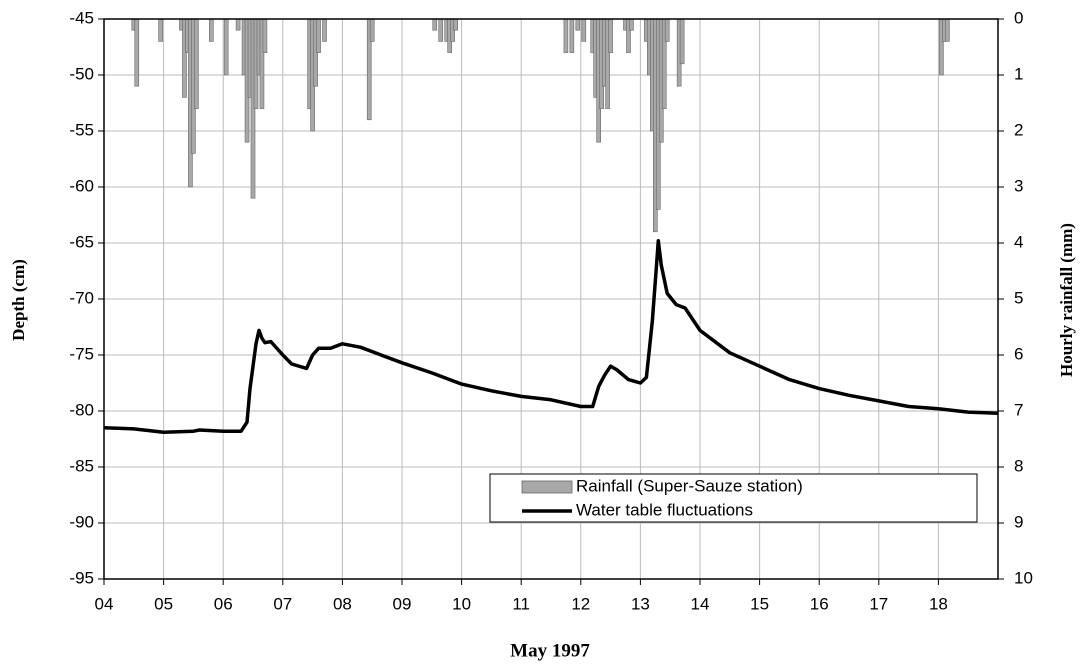 This screenshot has height=671, width=1088. What do you see at coordinates (689, 485) in the screenshot?
I see `legend-label: Rainfall (Super-Sauze station)` at bounding box center [689, 485].